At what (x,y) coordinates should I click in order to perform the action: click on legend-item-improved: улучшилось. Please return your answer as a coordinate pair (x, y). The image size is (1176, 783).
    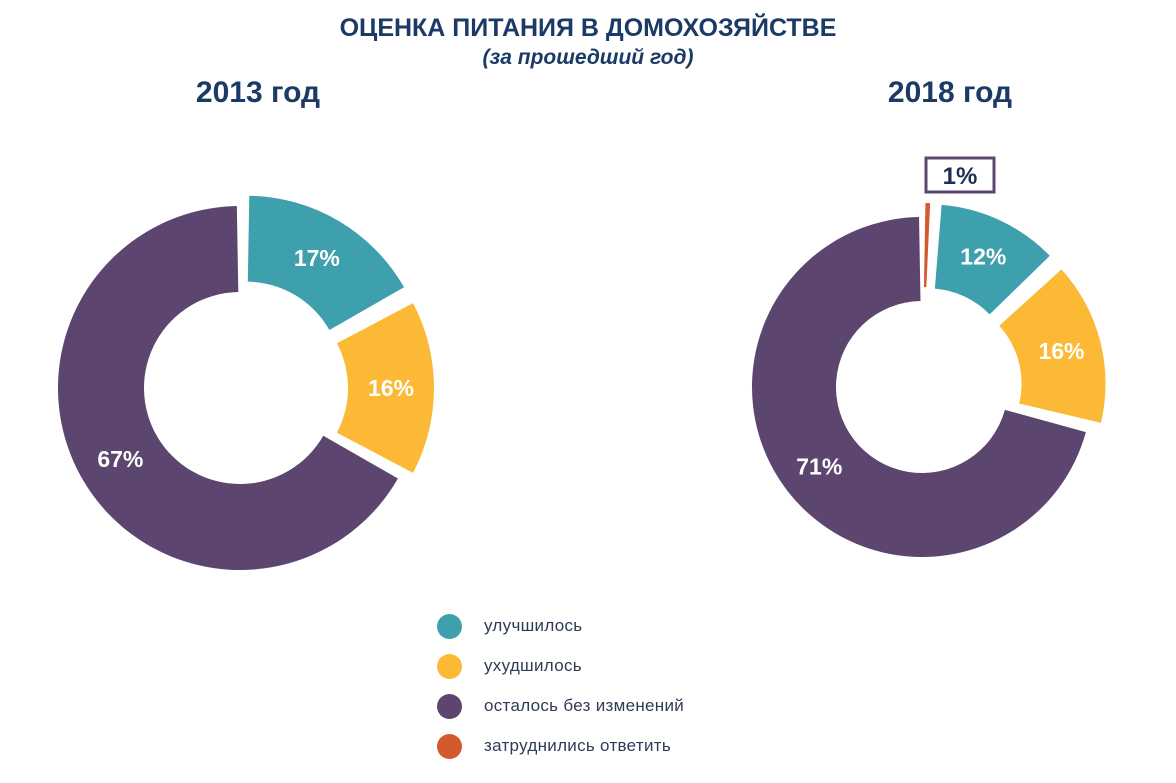
    Looking at the image, I should click on (607, 626).